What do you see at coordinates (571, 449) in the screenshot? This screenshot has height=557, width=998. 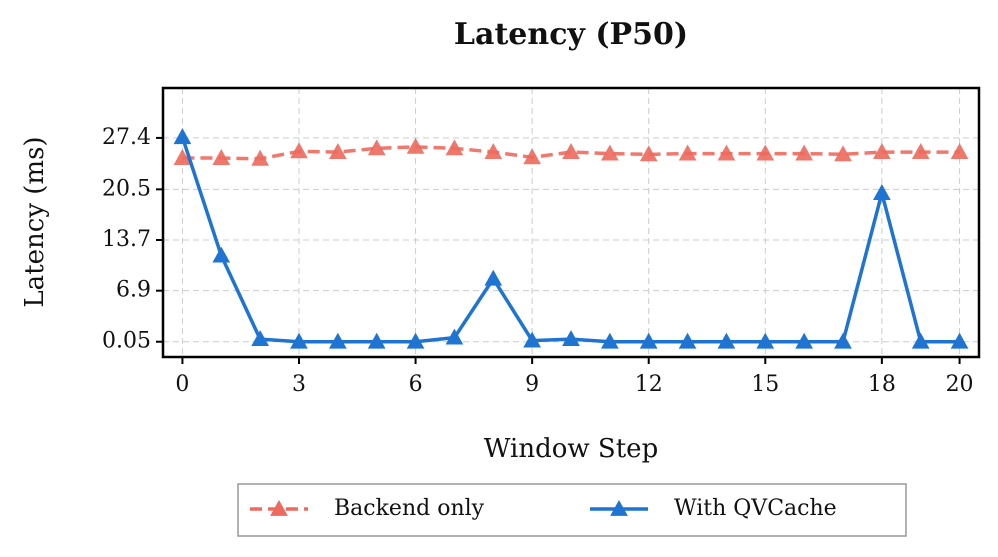 I see `x-axis-label: Window Step` at bounding box center [571, 449].